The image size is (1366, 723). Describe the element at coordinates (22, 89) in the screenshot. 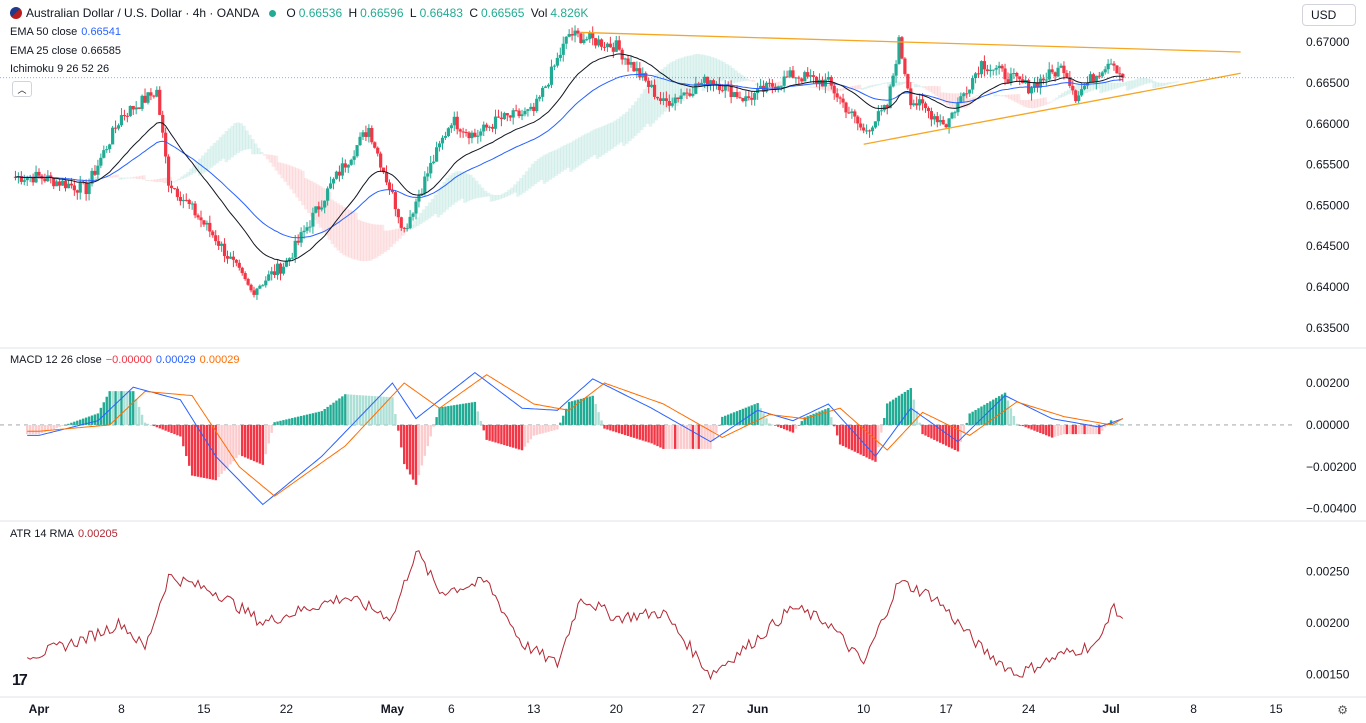

I see `collapse-legend-button: ︿` at that location.